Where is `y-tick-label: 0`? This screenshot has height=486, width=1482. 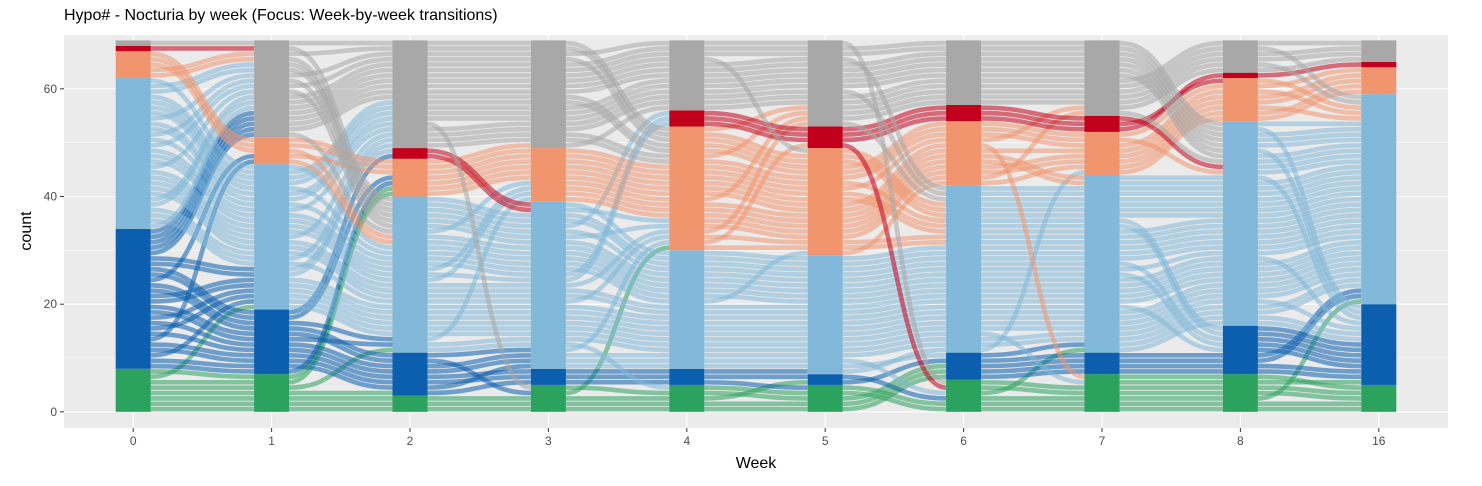
y-tick-label: 0 is located at coordinates (53, 412).